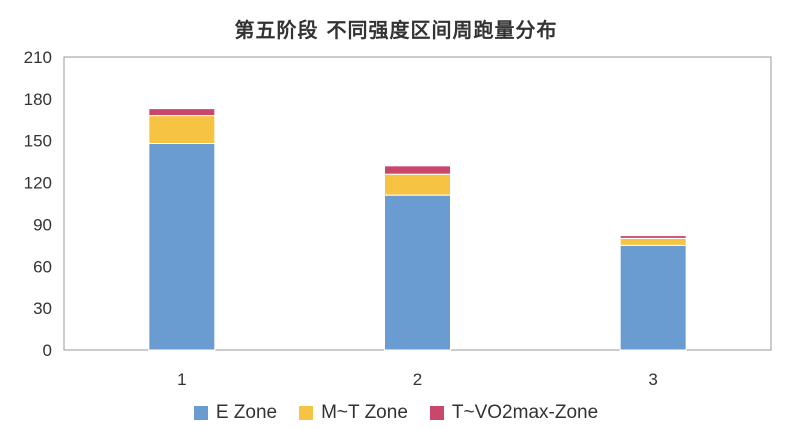  I want to click on x-axis-ticks: 1 2 3, so click(417, 379).